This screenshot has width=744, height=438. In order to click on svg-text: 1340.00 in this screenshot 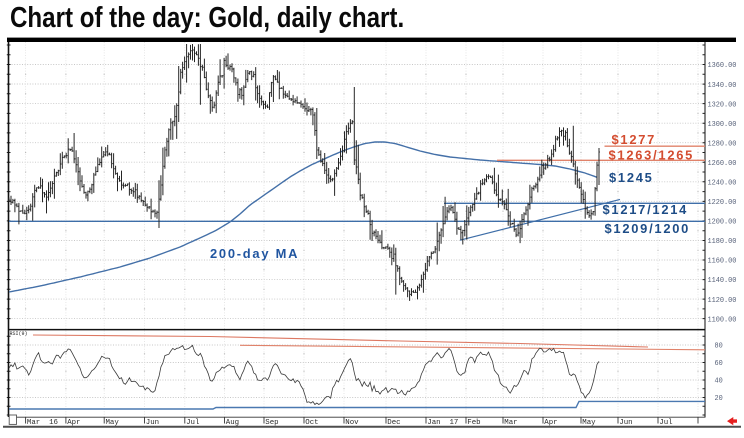, I will do `click(722, 86)`.